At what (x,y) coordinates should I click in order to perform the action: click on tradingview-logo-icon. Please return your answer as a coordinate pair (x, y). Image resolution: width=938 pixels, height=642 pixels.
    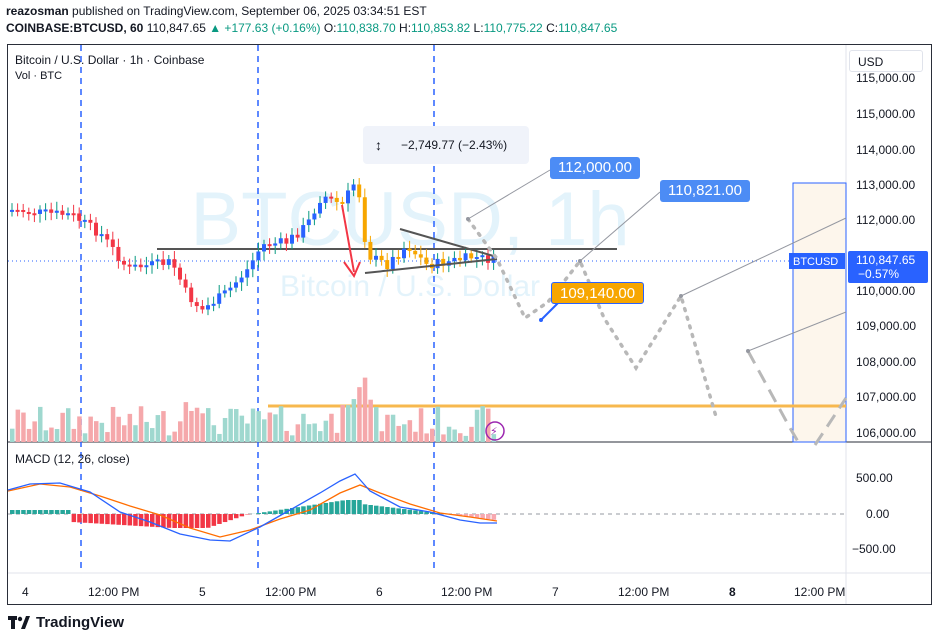
    Looking at the image, I should click on (19, 622).